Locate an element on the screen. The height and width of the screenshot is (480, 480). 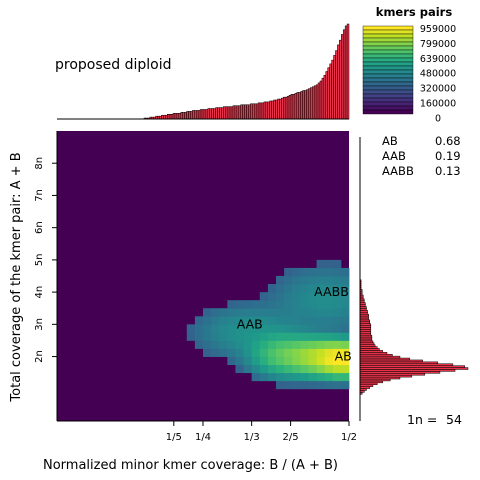
x-tick-label: 1/3 is located at coordinates (252, 437).